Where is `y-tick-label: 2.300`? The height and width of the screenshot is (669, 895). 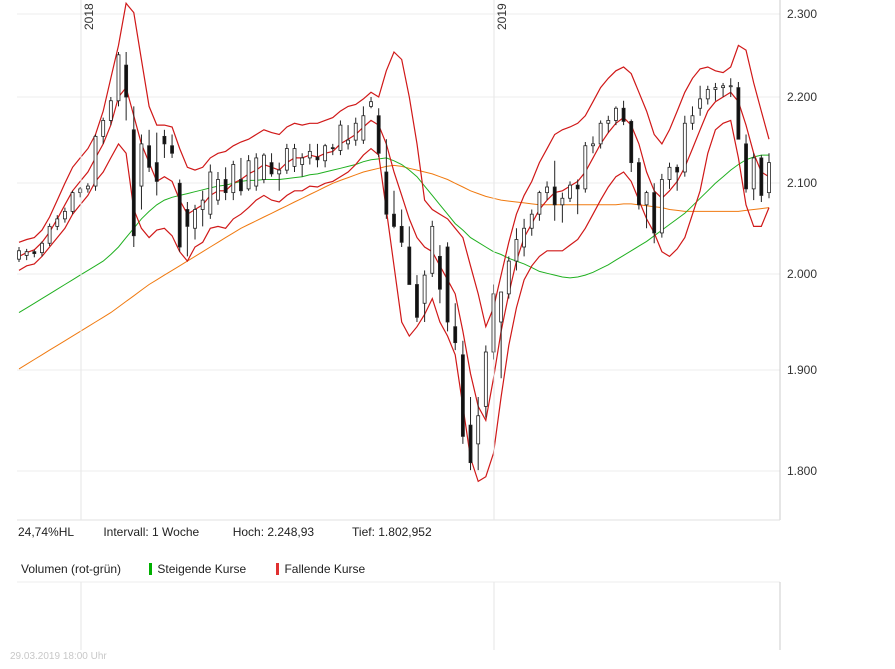
y-tick-label: 2.300 is located at coordinates (802, 14).